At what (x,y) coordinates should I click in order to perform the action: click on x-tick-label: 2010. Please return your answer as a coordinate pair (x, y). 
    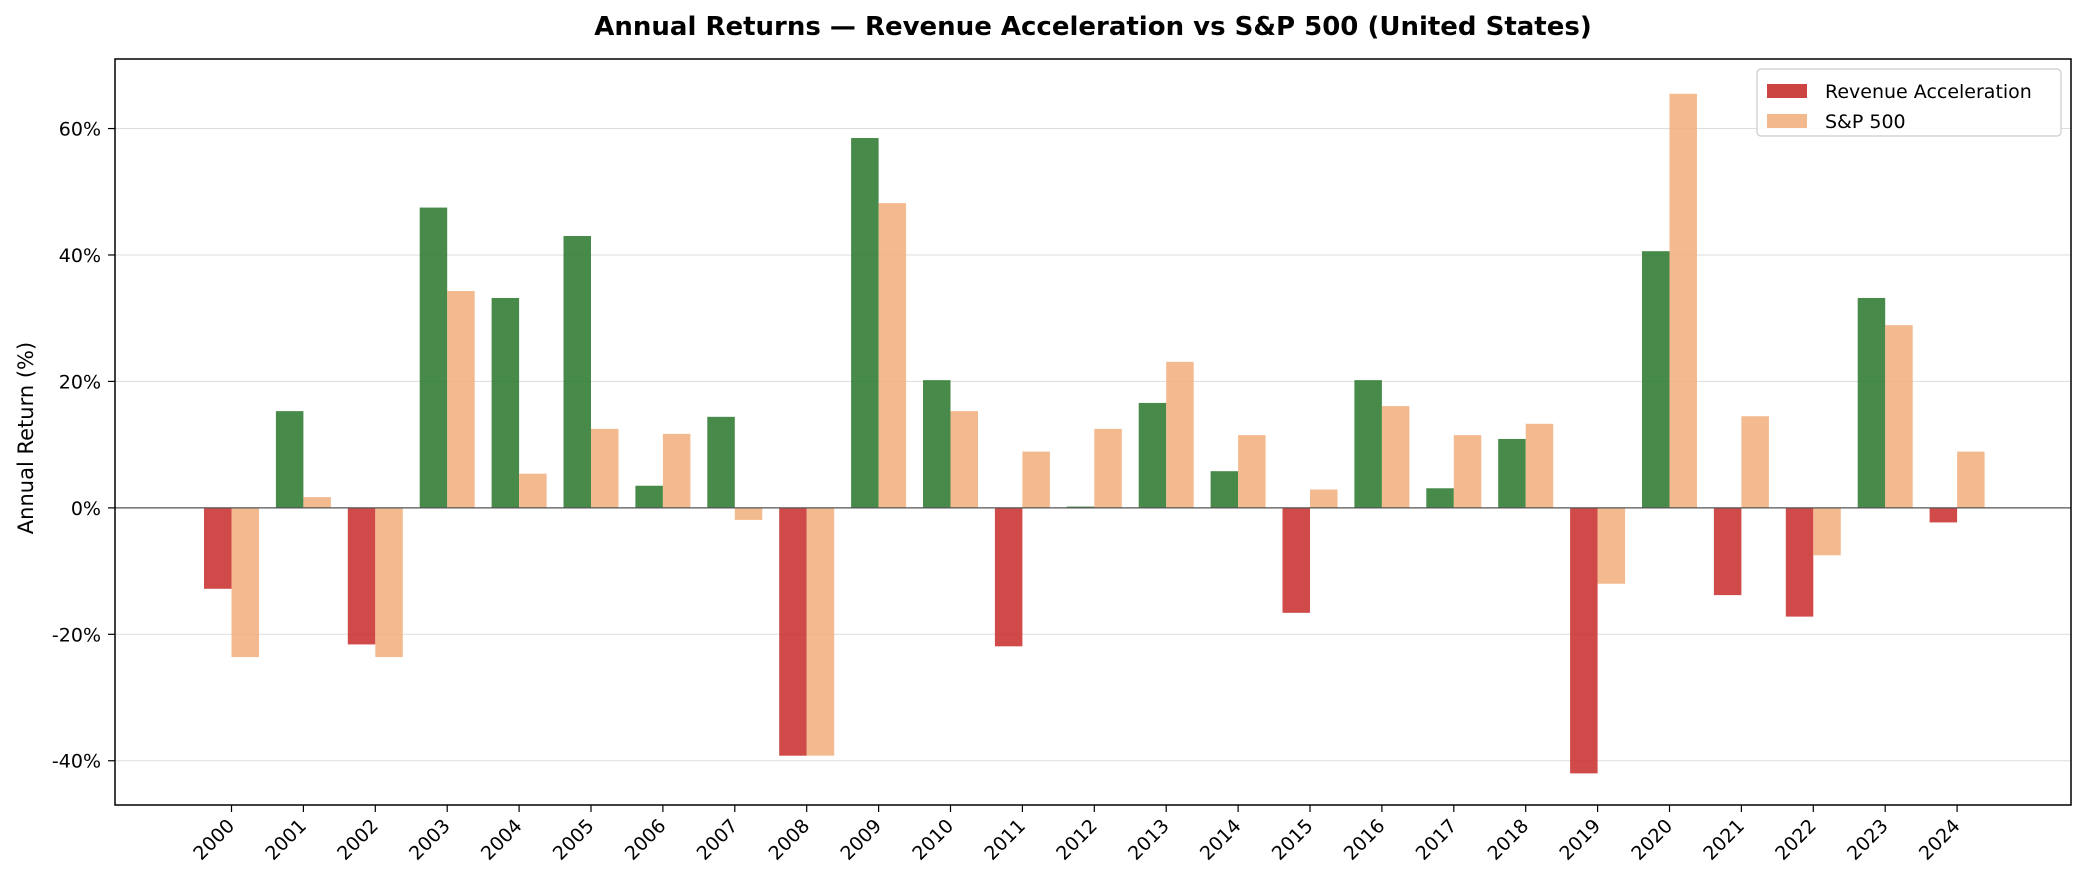
    Looking at the image, I should click on (933, 840).